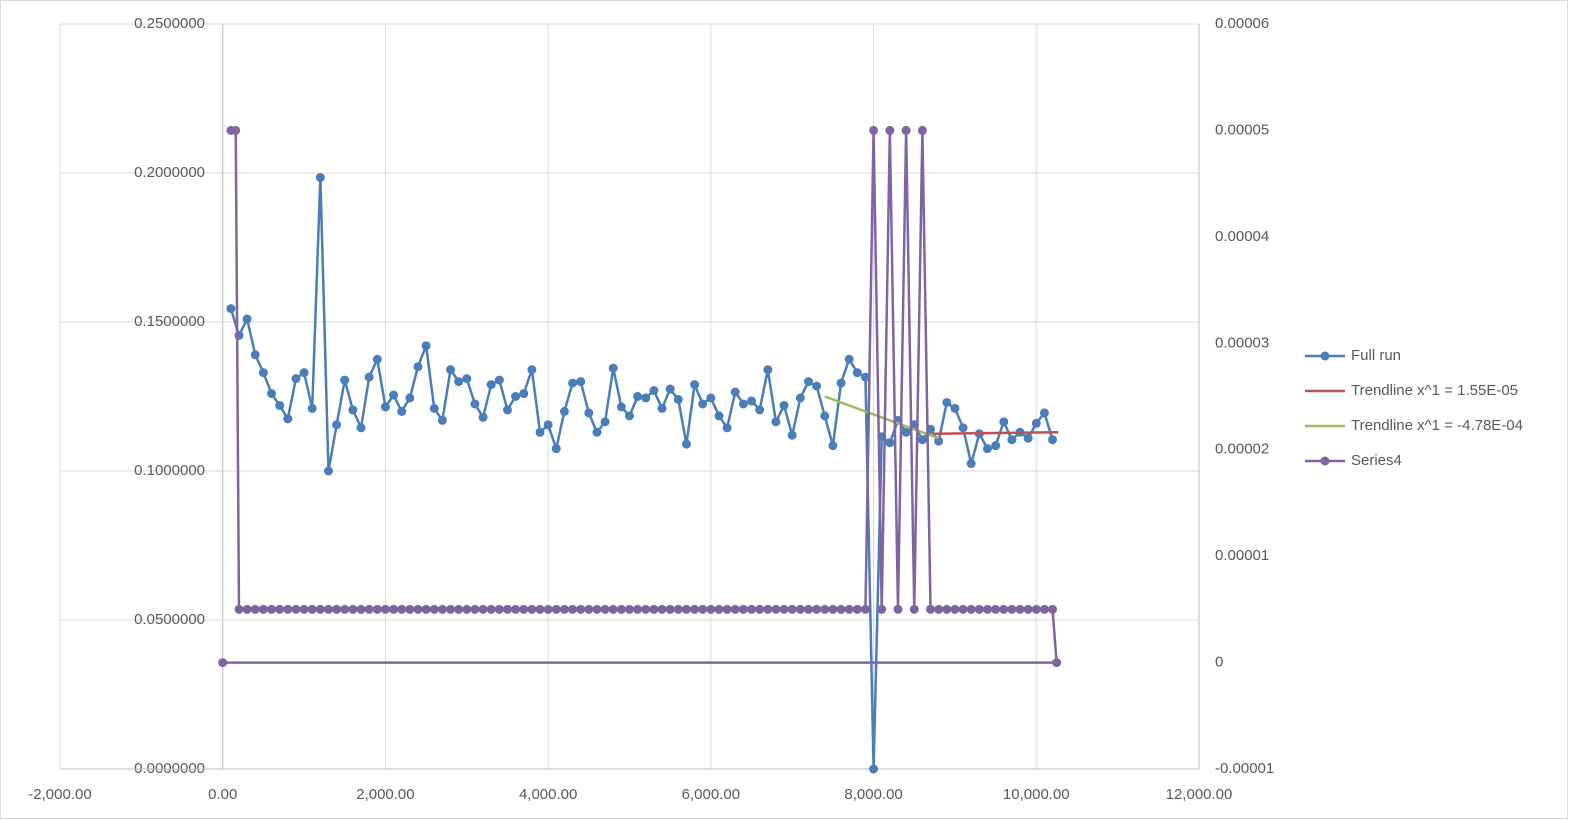 The height and width of the screenshot is (820, 1569). Describe the element at coordinates (1242, 23) in the screenshot. I see `y2-tick-label: 0.00006` at that location.